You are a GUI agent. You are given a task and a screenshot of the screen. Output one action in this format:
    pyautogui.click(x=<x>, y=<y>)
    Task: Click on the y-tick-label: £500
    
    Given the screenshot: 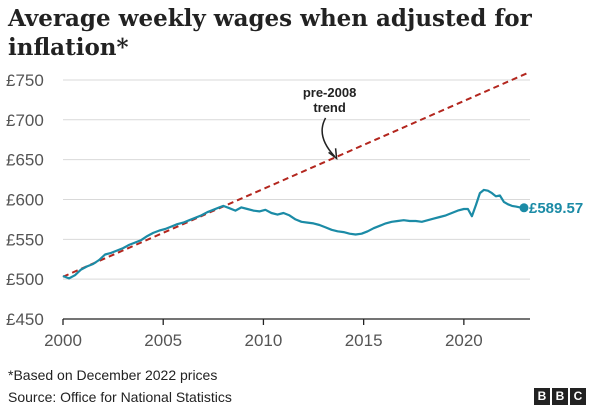 What is the action you would take?
    pyautogui.click(x=25, y=279)
    